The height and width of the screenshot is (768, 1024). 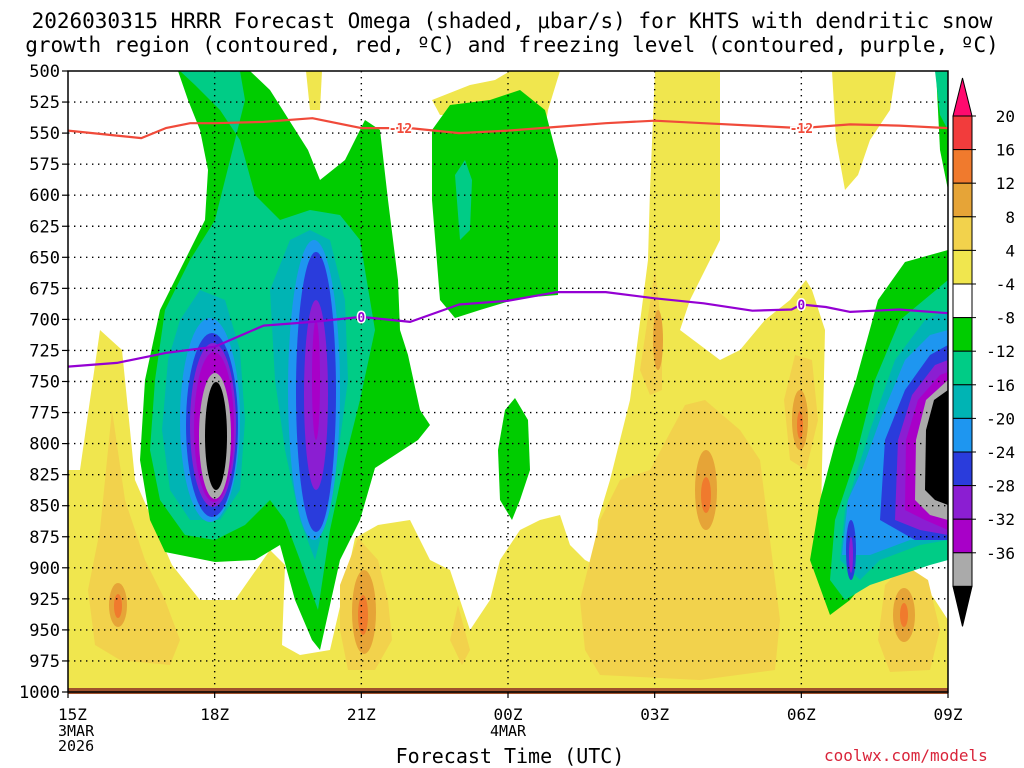 What do you see at coordinates (44, 569) in the screenshot?
I see `y-tick-label-900: 900` at bounding box center [44, 569].